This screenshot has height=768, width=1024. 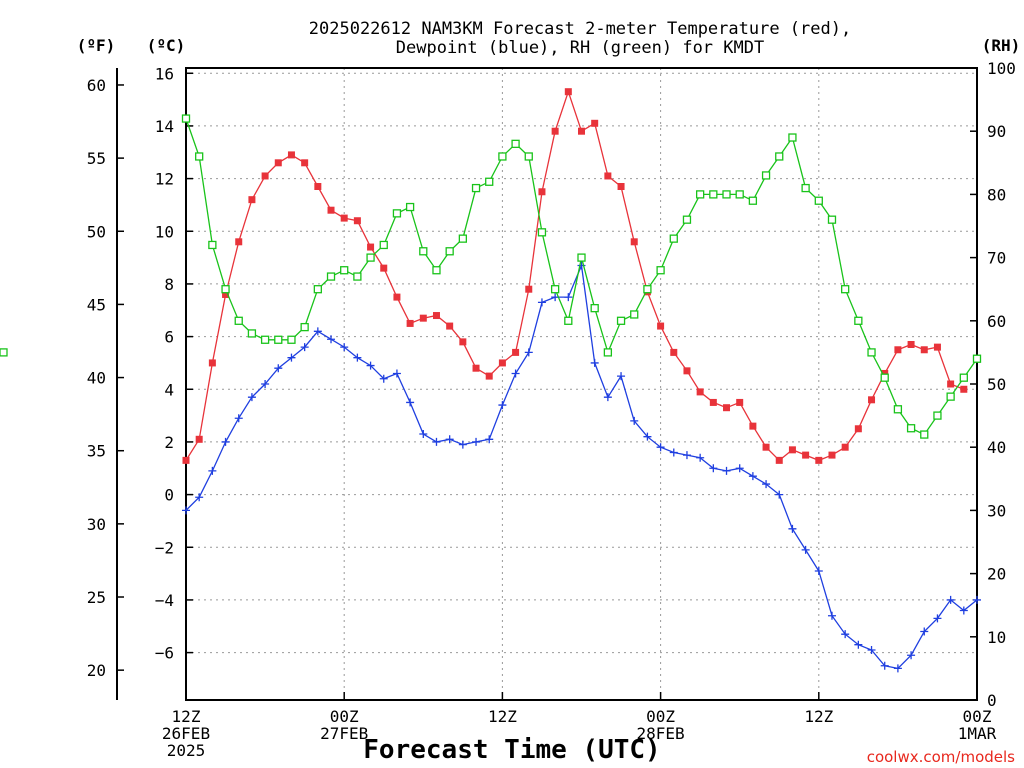 What do you see at coordinates (164, 600) in the screenshot?
I see `celsius-tick-label: −4` at bounding box center [164, 600].